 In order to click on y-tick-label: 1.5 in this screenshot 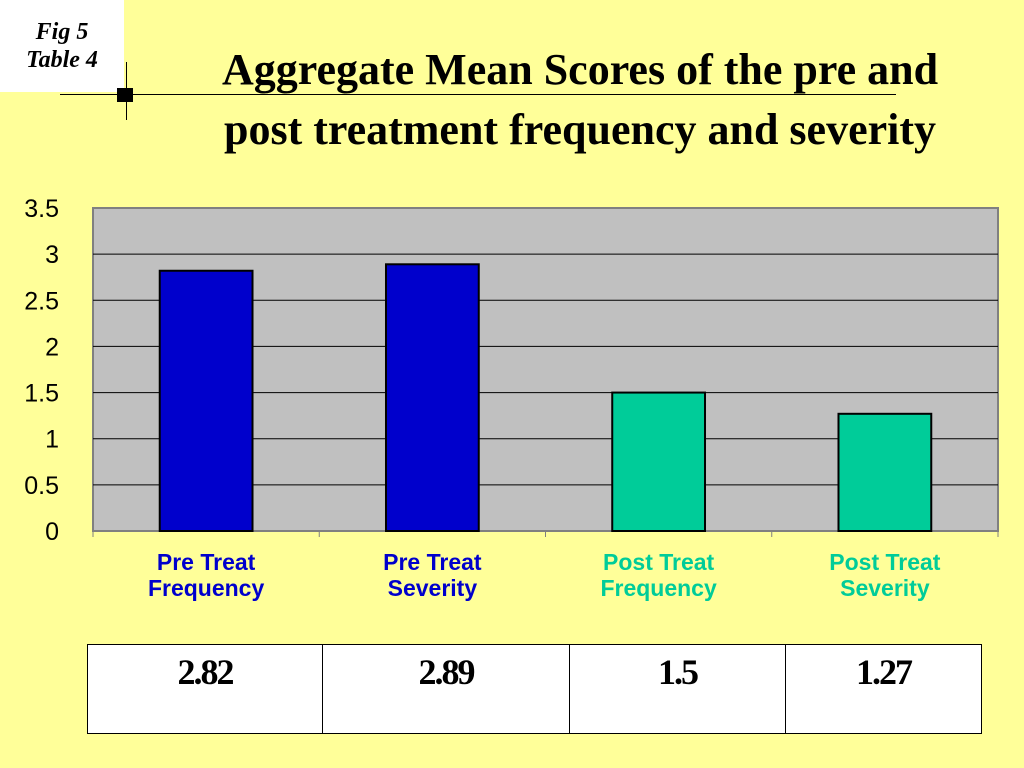, I will do `click(41, 394)`.